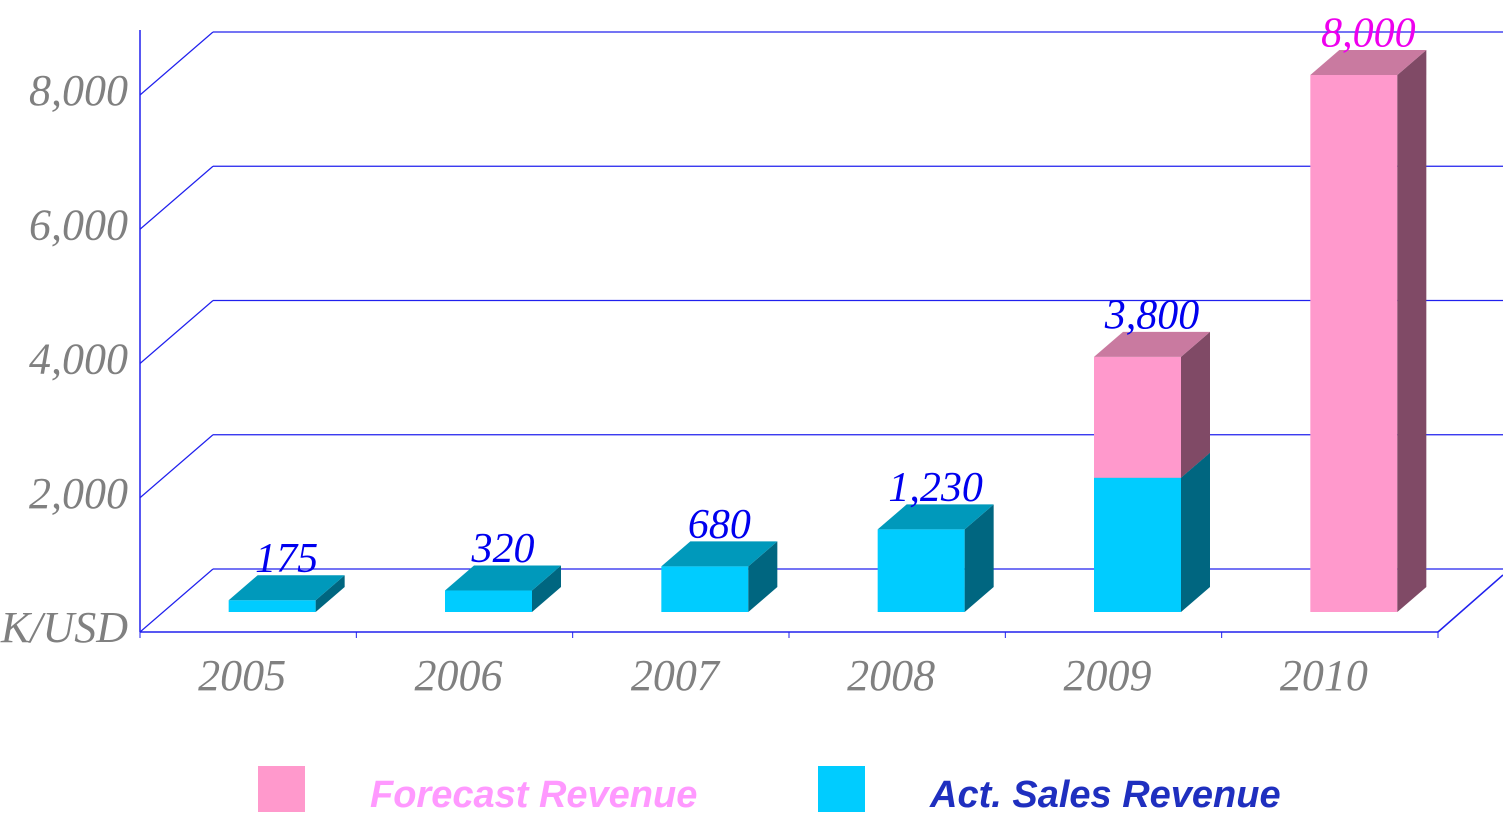  Describe the element at coordinates (935, 488) in the screenshot. I see `data-label: 1,230` at that location.